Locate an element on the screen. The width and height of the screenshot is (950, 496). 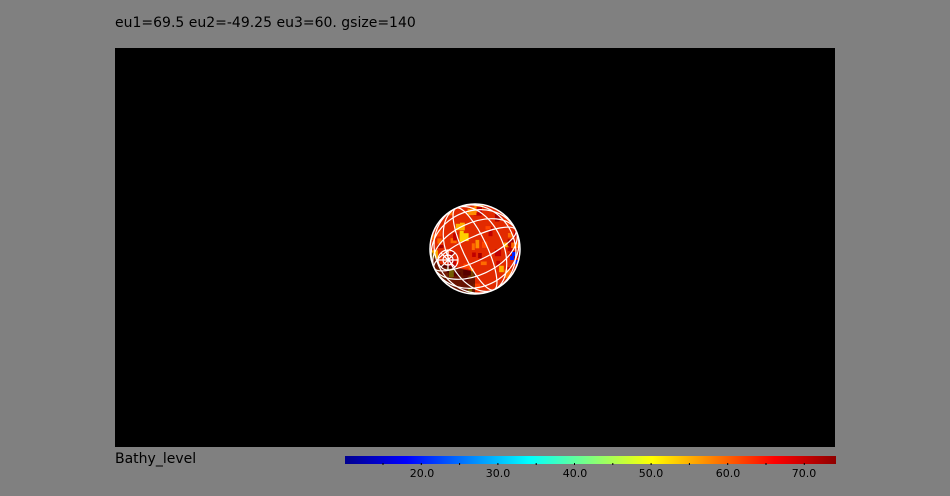
colorbar-tick-label: 20.0 is located at coordinates (422, 473).